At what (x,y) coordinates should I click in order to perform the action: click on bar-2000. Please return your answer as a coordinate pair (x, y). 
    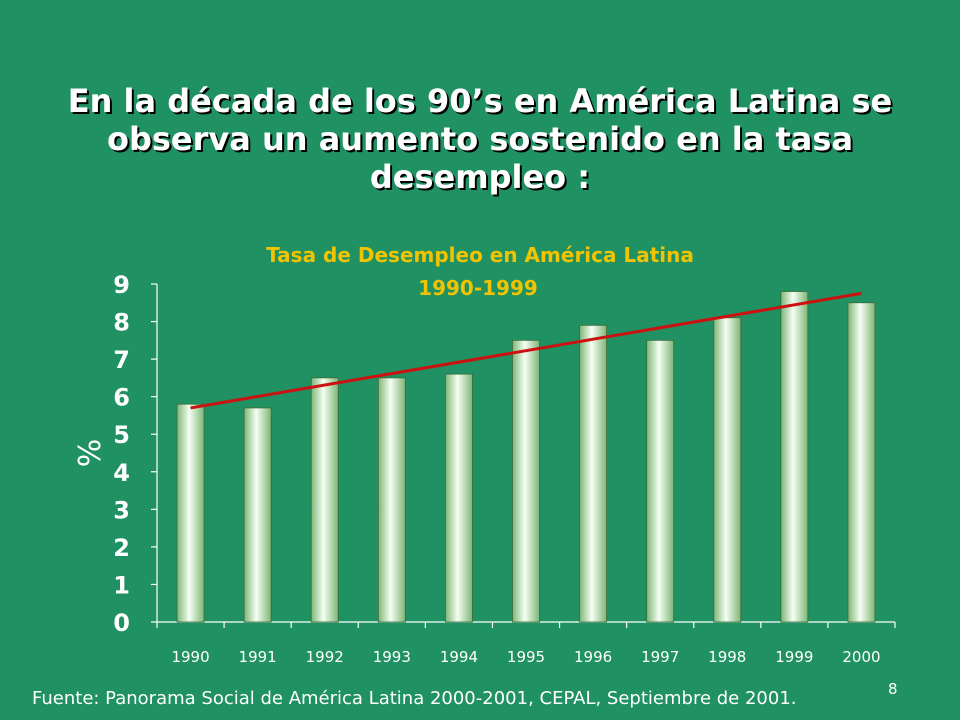
    Looking at the image, I should click on (861, 462).